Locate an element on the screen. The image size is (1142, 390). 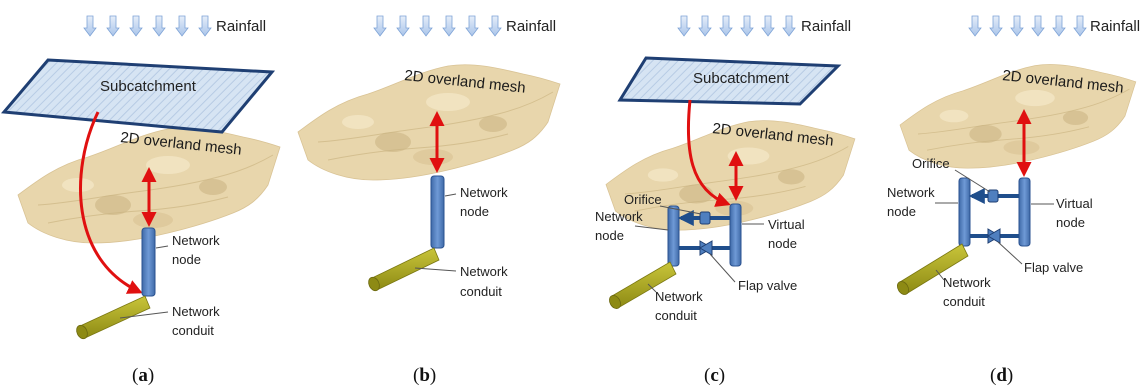
panel-caption: (b) is located at coordinates (424, 375).